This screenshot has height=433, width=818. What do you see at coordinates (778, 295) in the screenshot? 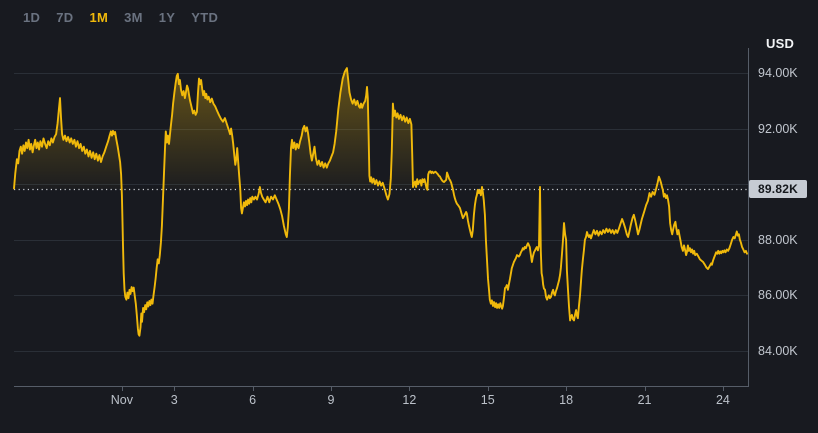
I see `y-tick-label: 86.00K` at bounding box center [778, 295].